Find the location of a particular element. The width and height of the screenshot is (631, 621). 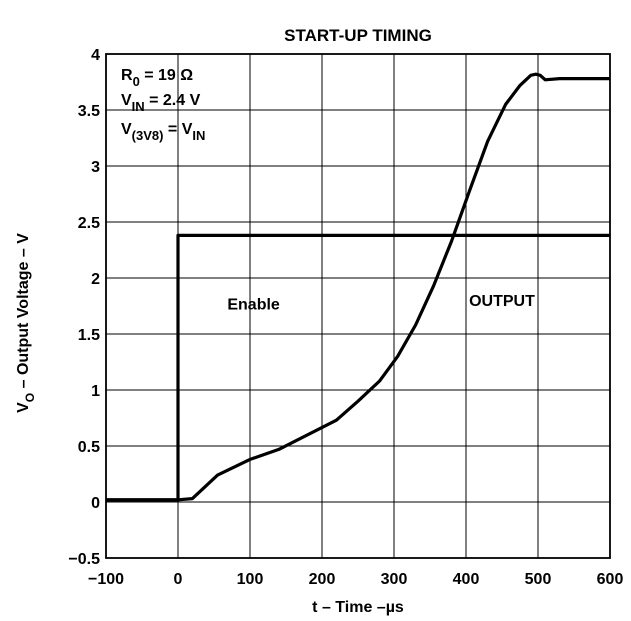

x-tick-label: 0 is located at coordinates (178, 579).